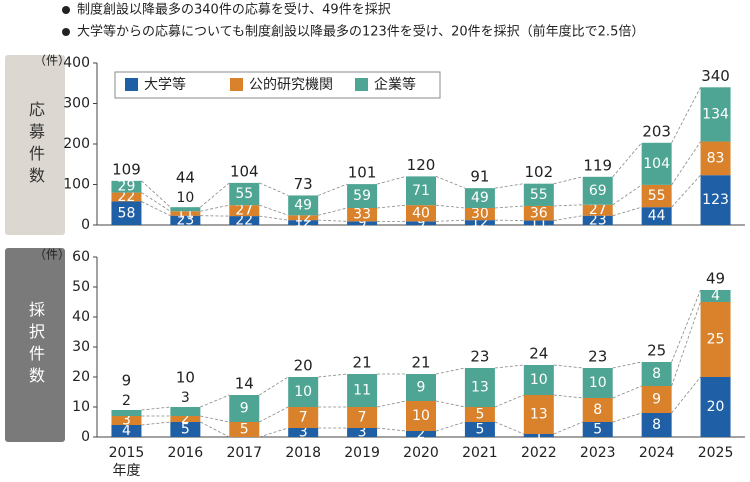 The height and width of the screenshot is (482, 750). What do you see at coordinates (291, 85) in the screenshot?
I see `legend-label: 公的研究機関` at bounding box center [291, 85].